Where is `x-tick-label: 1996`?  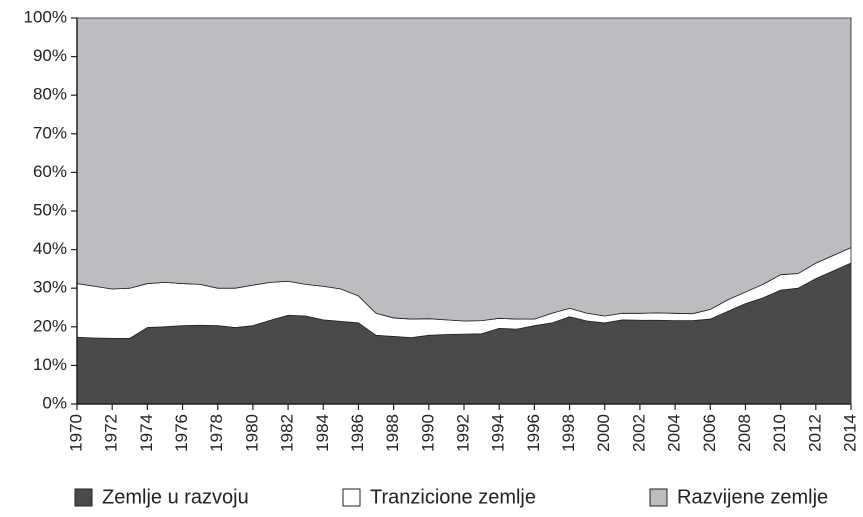 x-tick-label: 1996 is located at coordinates (533, 433).